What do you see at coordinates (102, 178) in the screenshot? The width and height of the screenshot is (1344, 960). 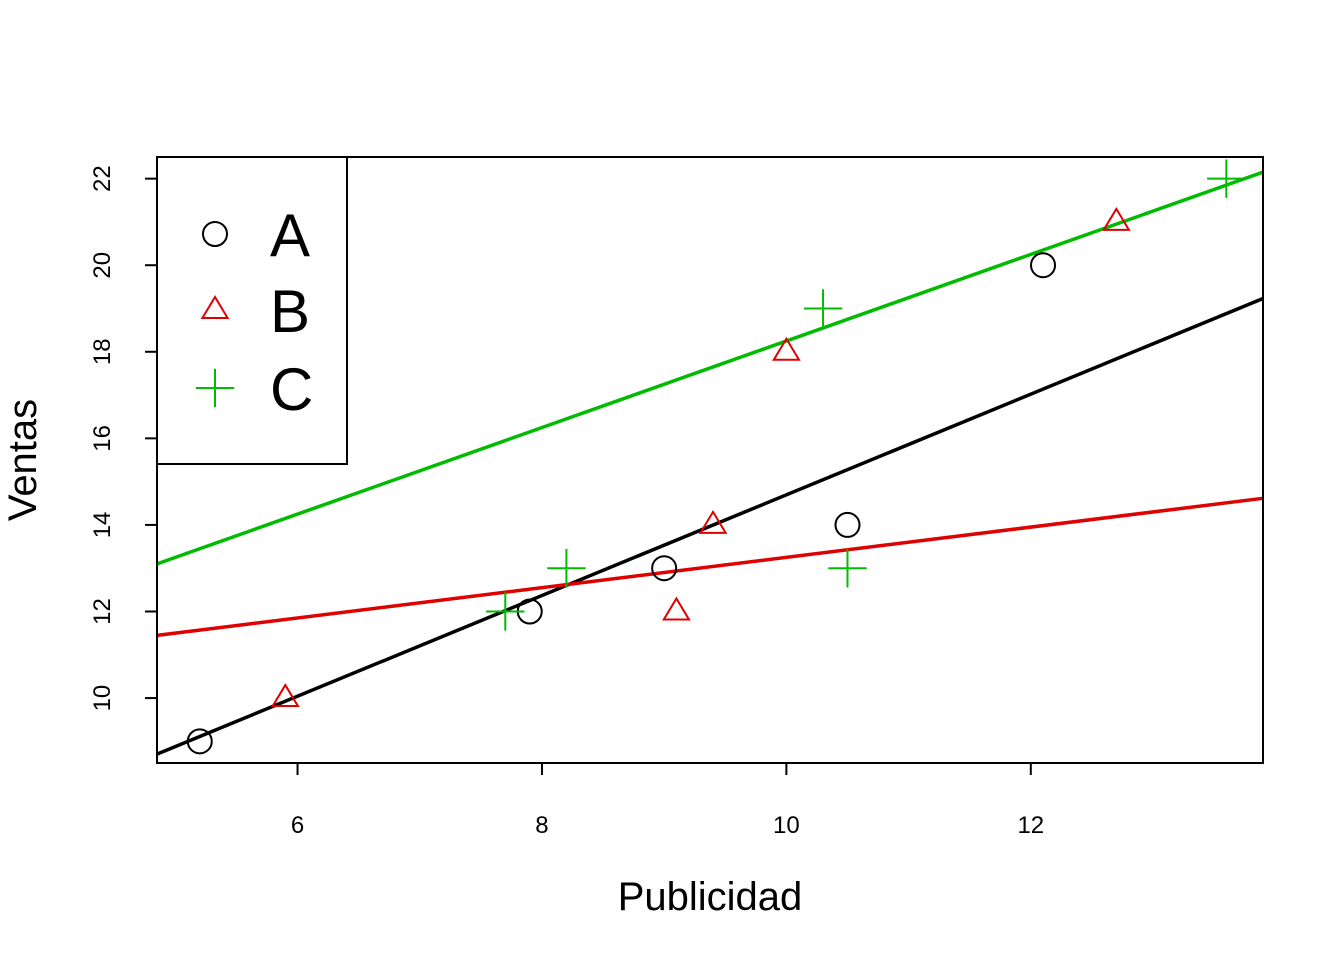 I see `y-tick-label-22: 22` at bounding box center [102, 178].